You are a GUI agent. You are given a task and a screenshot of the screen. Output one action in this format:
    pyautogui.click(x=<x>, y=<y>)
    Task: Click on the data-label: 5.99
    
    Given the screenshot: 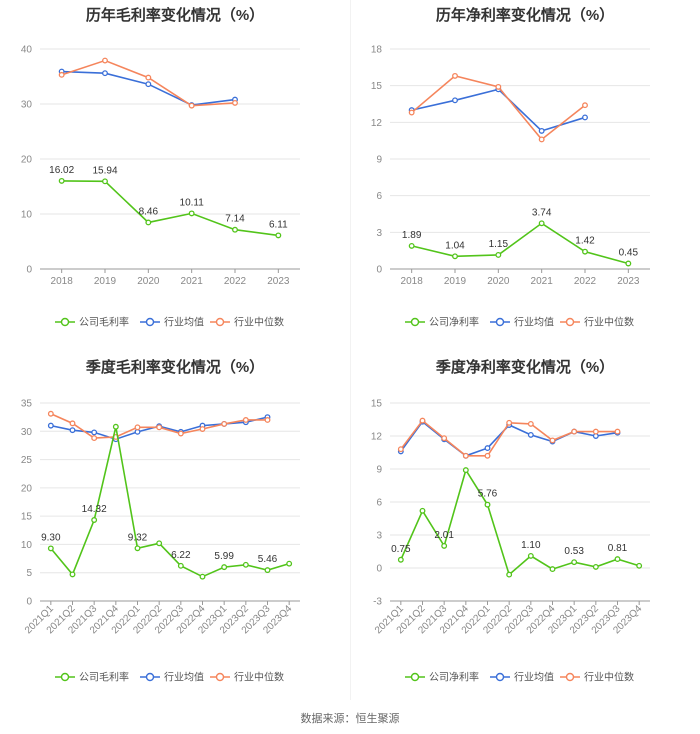 What is the action you would take?
    pyautogui.click(x=224, y=556)
    